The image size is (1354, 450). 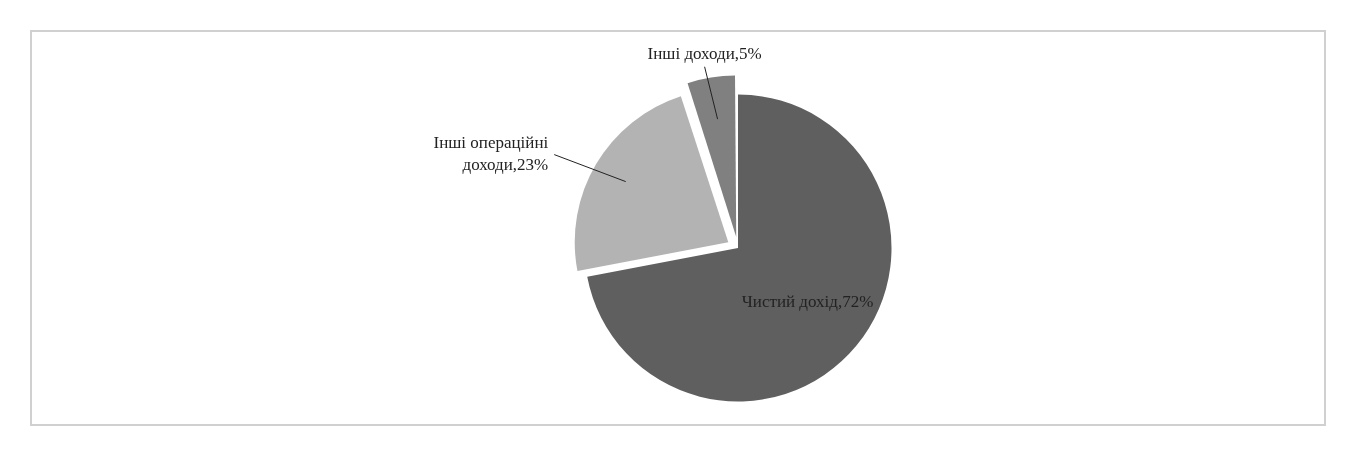 What do you see at coordinates (704, 54) in the screenshot?
I see `slice-label: Інші доходи,5%` at bounding box center [704, 54].